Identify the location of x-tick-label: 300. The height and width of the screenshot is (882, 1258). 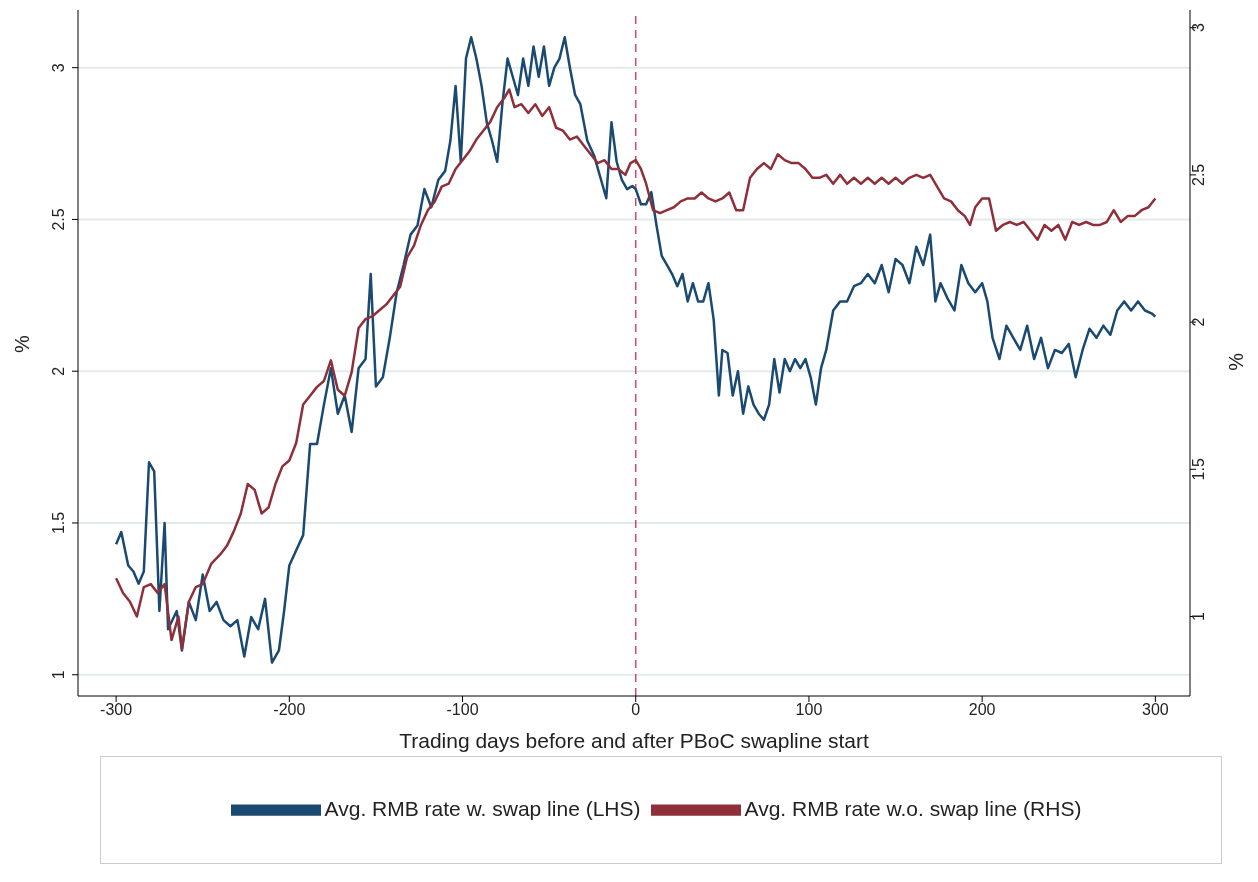
(1155, 710).